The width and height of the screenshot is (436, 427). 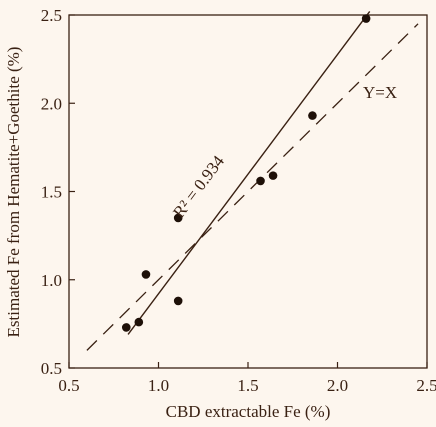 What do you see at coordinates (380, 92) in the screenshot?
I see `identity-label: Y=X` at bounding box center [380, 92].